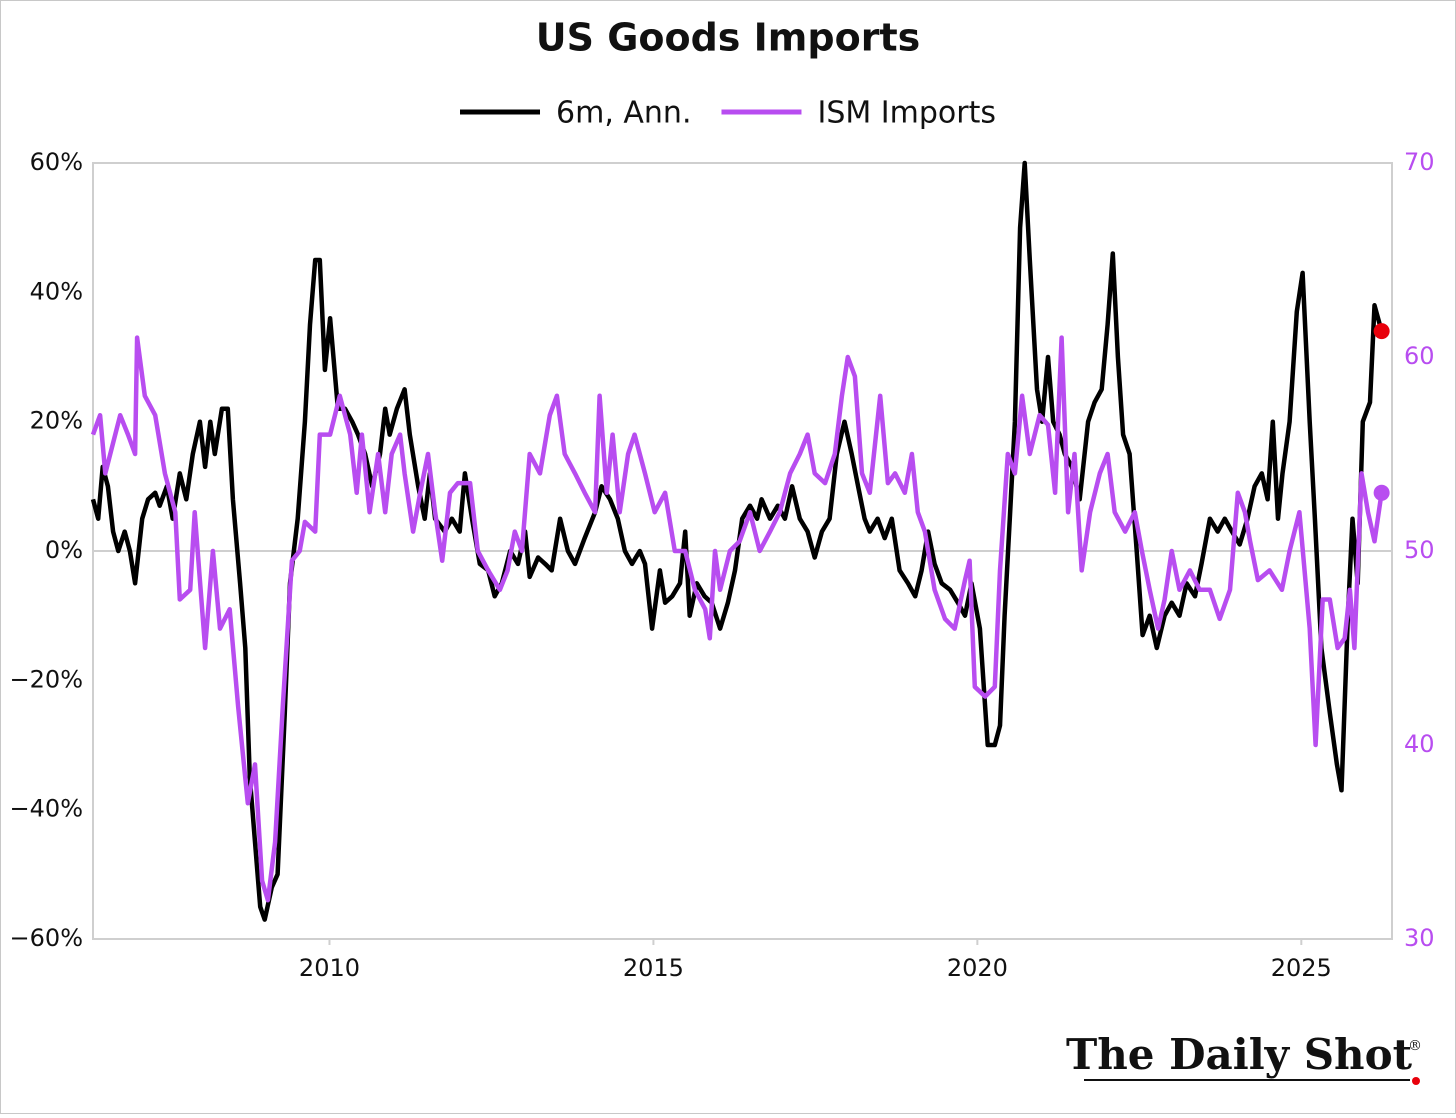 This screenshot has width=1456, height=1118. What do you see at coordinates (1301, 968) in the screenshot?
I see `x-tick-label: 2025` at bounding box center [1301, 968].